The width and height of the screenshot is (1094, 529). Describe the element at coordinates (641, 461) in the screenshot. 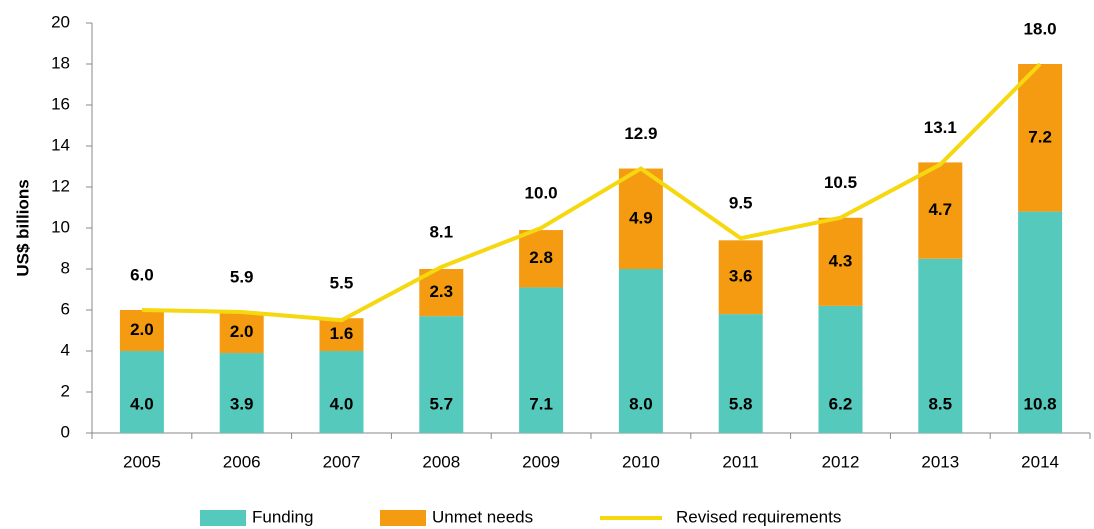

I see `x-tick-label: 2010` at that location.